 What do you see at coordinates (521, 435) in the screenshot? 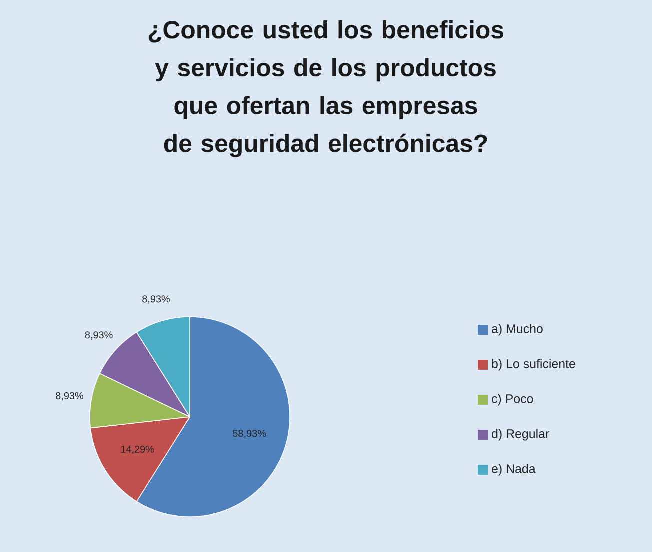
I see `legend-label: d) Regular` at bounding box center [521, 435].